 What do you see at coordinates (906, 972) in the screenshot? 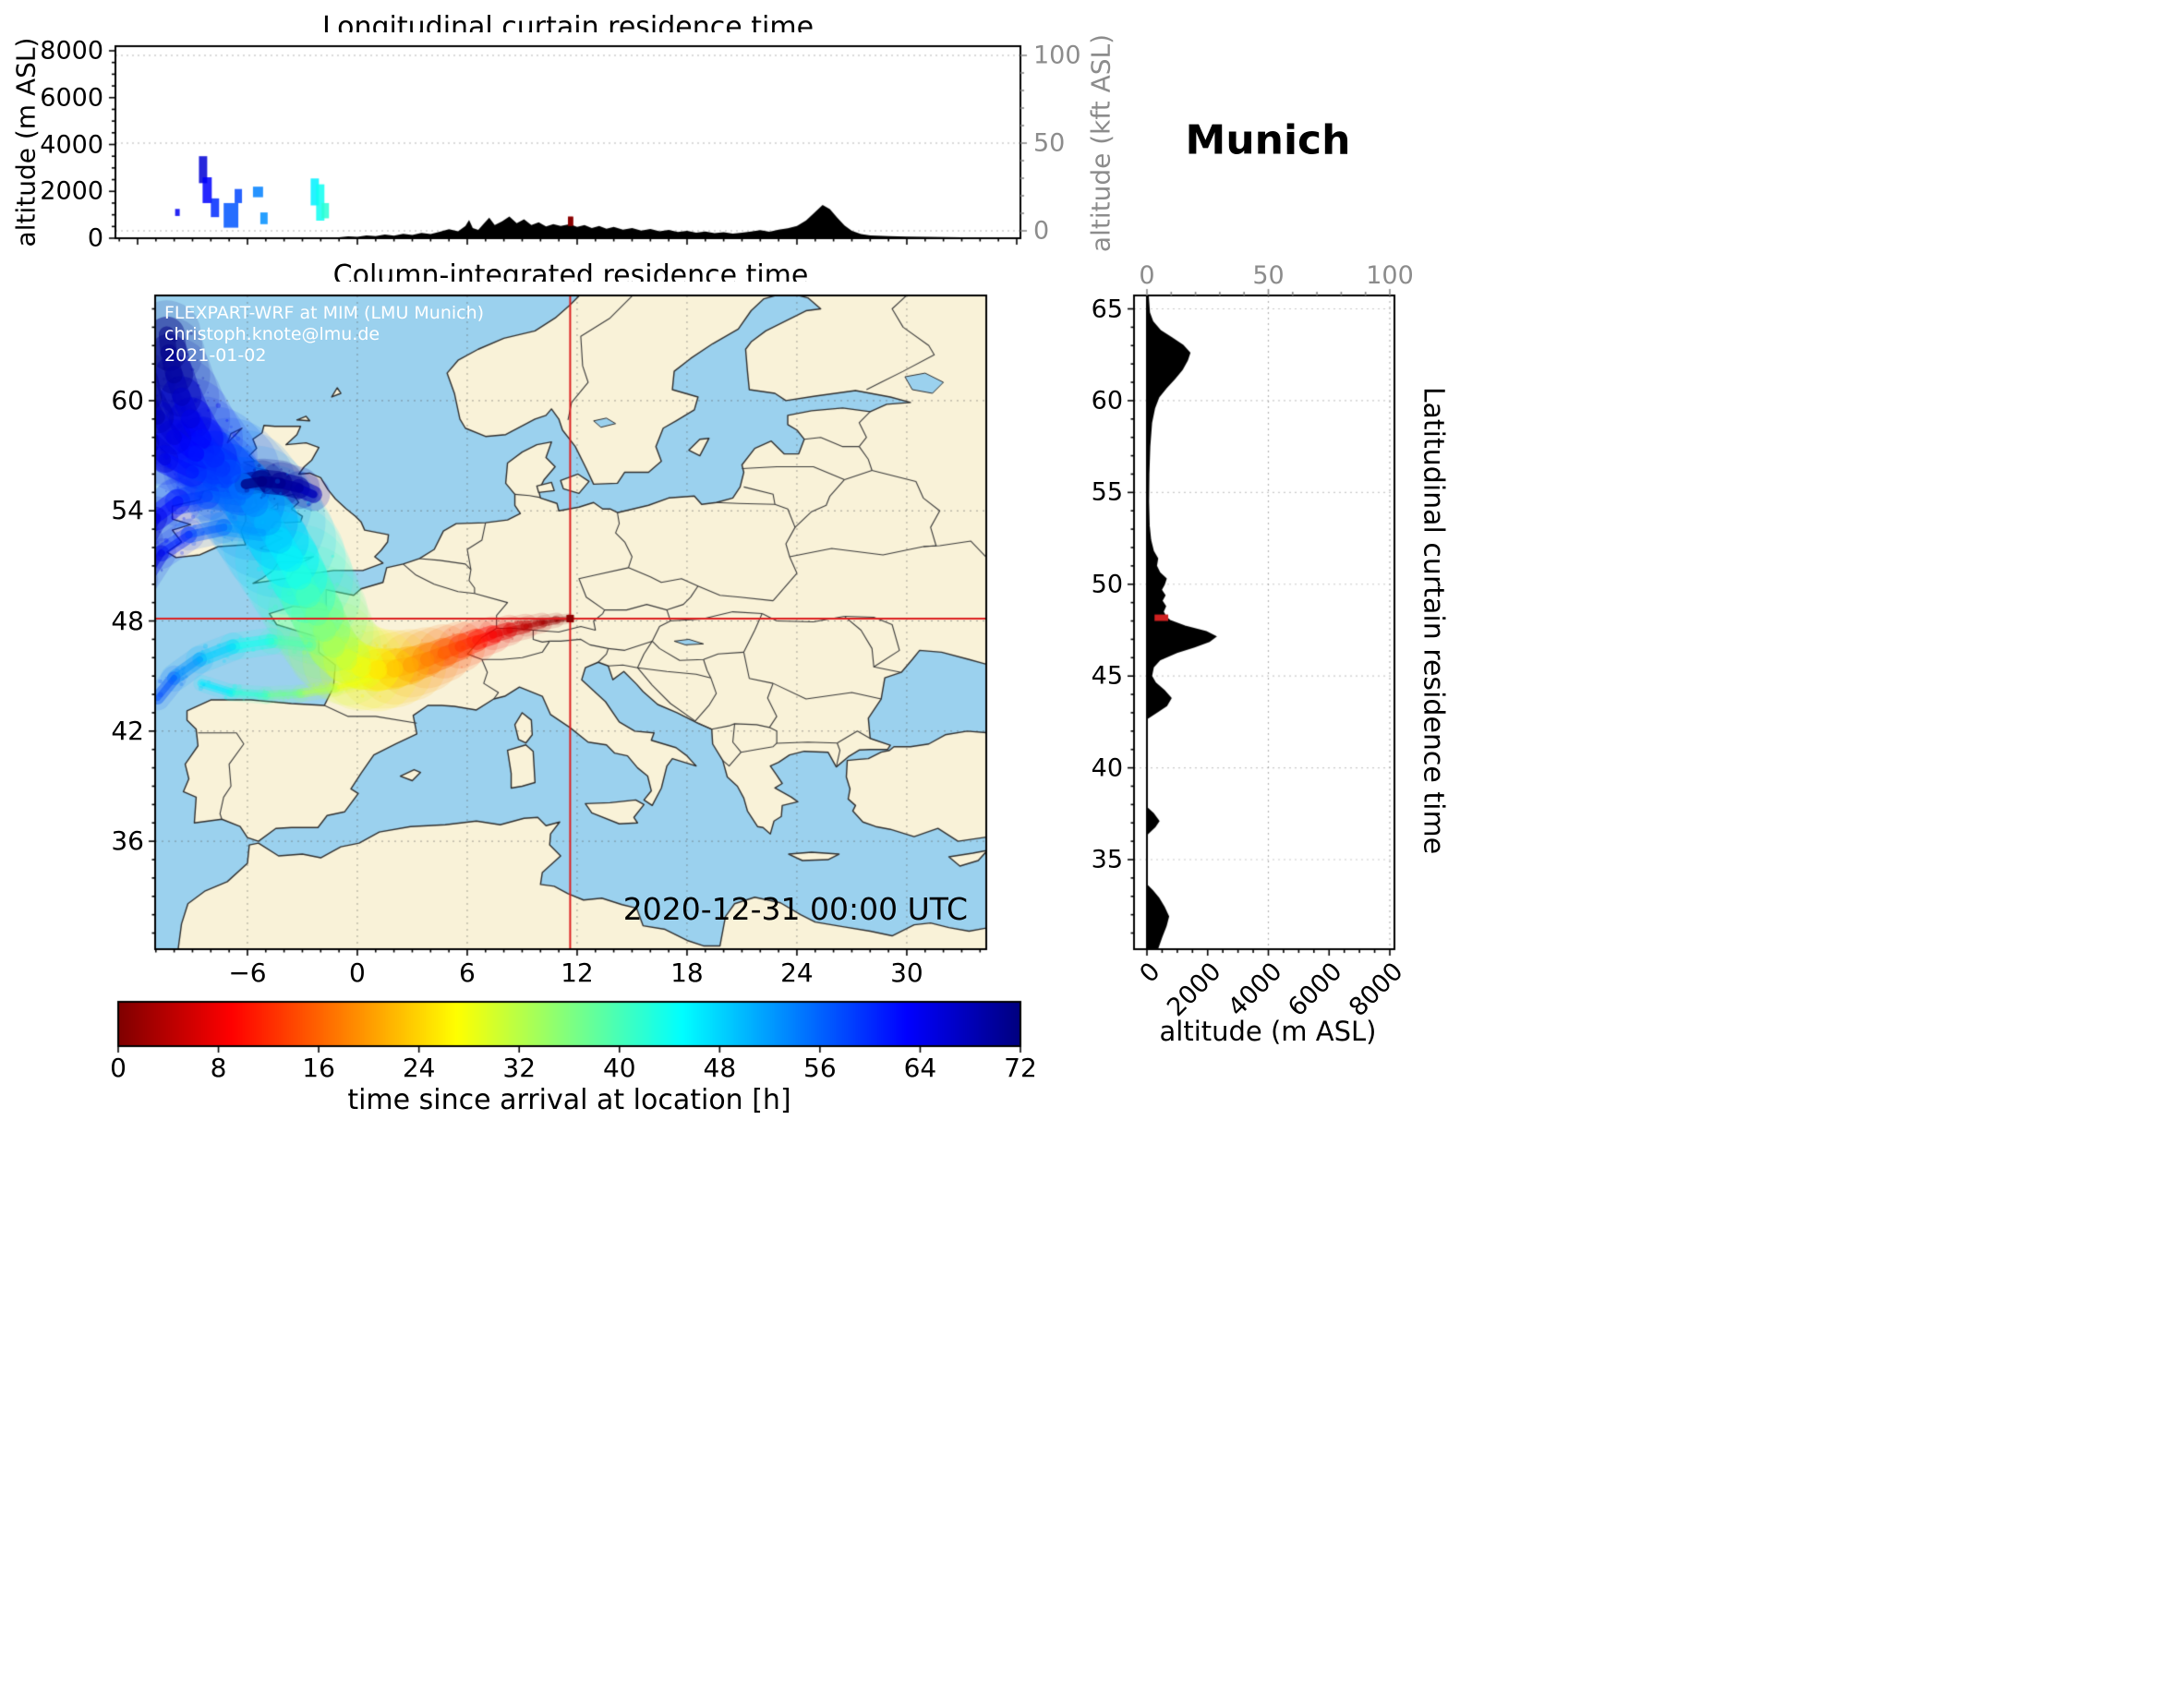
I see `tick-label: 30` at bounding box center [906, 972].